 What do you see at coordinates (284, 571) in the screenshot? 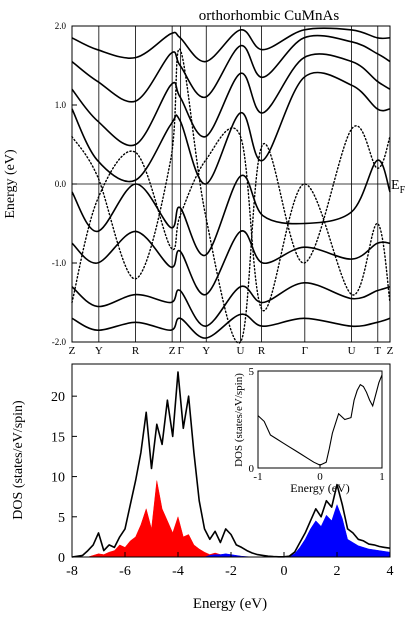
I see `dos-x-tick-label: 0` at bounding box center [284, 571].